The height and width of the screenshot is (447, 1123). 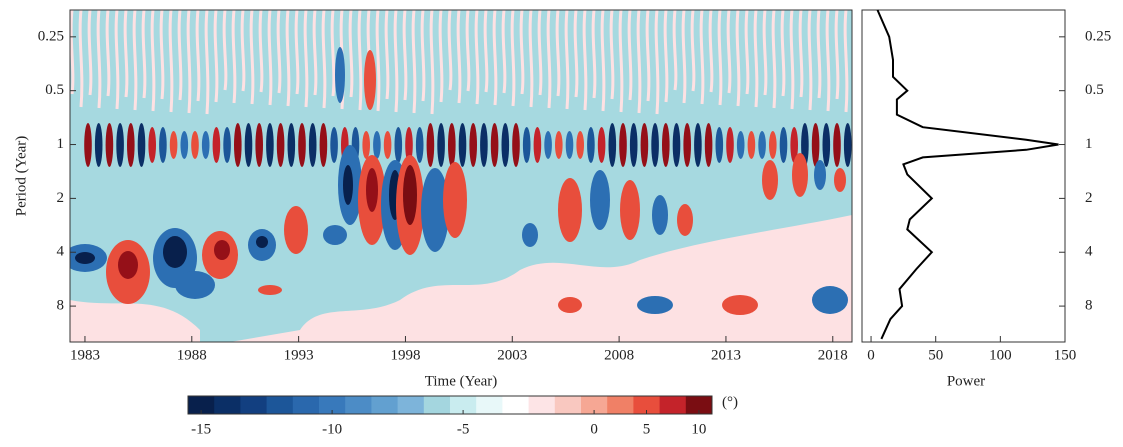 I want to click on colorbar-tick-label: -5, so click(x=463, y=429).